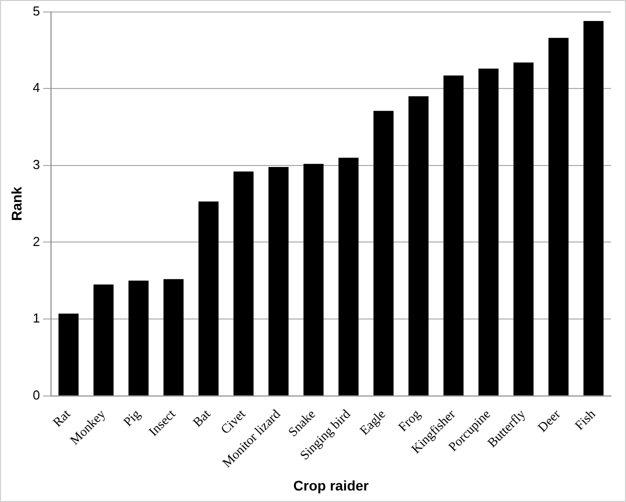  I want to click on x-tick-label: Fish, so click(585, 419).